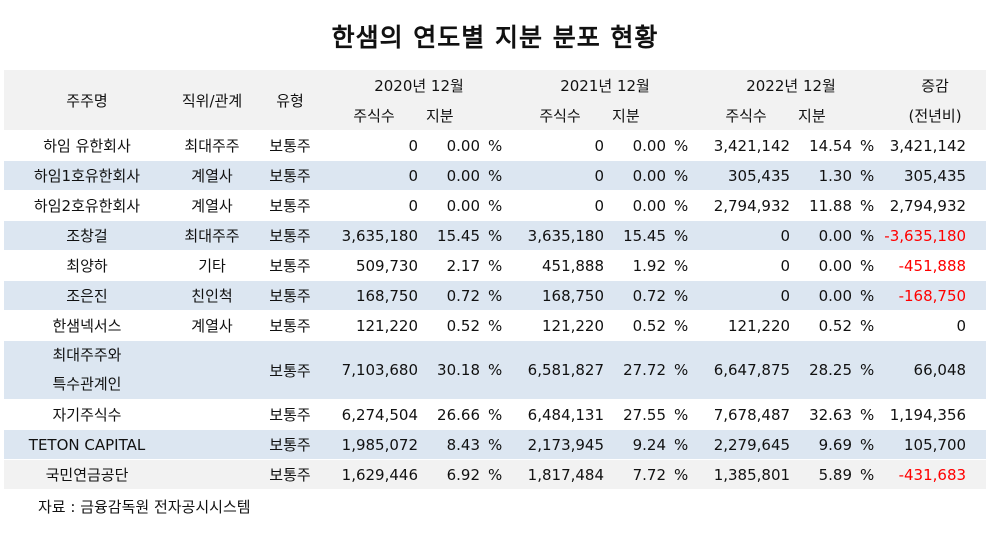 The image size is (990, 536). Describe the element at coordinates (560, 265) in the screenshot. I see `shares-2021-cell: 451,888` at that location.